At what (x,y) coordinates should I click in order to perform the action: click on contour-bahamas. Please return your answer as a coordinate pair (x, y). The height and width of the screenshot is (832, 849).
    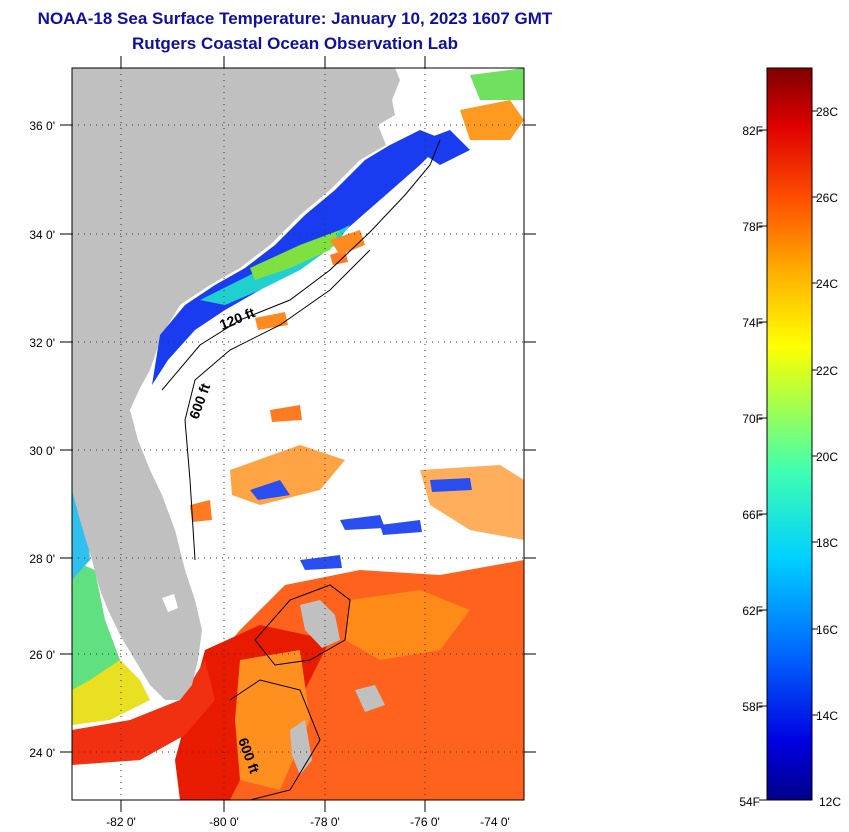
    Looking at the image, I should click on (290, 692).